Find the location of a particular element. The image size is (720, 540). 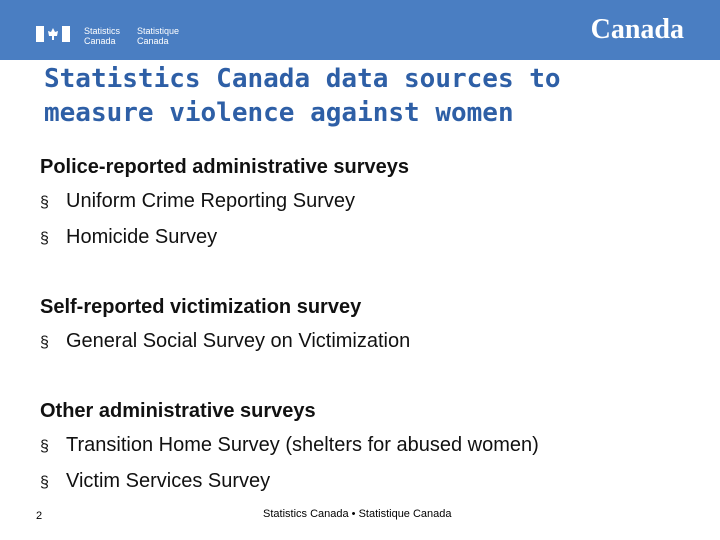

list-item: § General Social Survey on Victimization is located at coordinates (289, 342).